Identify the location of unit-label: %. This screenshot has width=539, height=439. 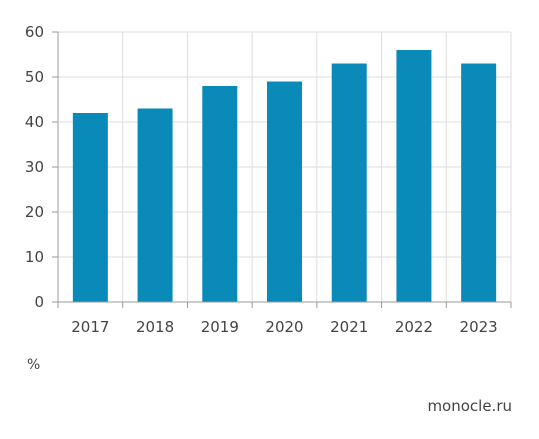
(34, 365).